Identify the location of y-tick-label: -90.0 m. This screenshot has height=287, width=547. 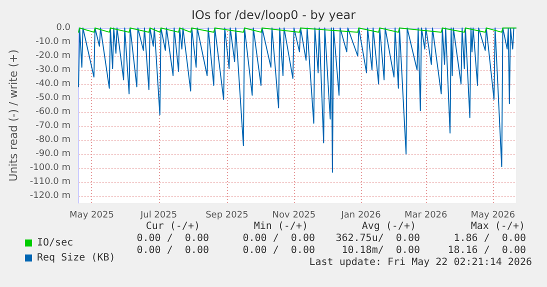
(53, 154).